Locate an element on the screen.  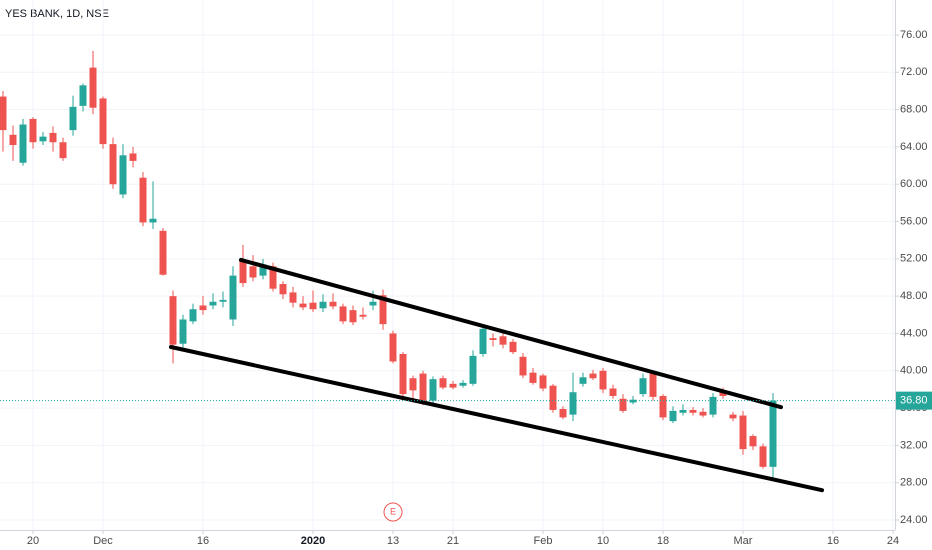
y-tick-label: 52.00 is located at coordinates (914, 259).